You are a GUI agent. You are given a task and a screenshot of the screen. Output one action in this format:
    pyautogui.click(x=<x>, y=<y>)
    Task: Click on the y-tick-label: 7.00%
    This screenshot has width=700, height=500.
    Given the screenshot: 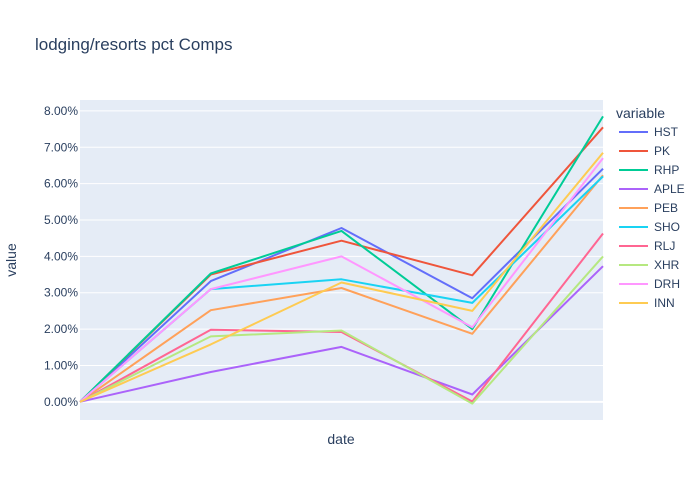 What is the action you would take?
    pyautogui.click(x=61, y=147)
    